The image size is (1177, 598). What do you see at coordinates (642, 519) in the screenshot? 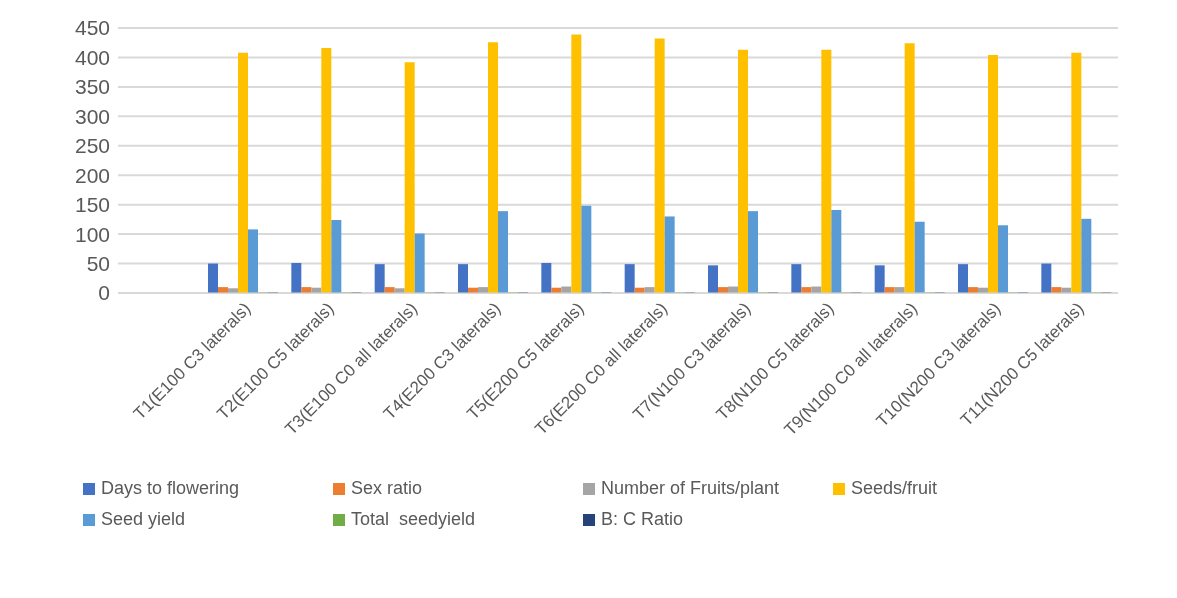
I see `legend-label: B: C Ratio` at bounding box center [642, 519].